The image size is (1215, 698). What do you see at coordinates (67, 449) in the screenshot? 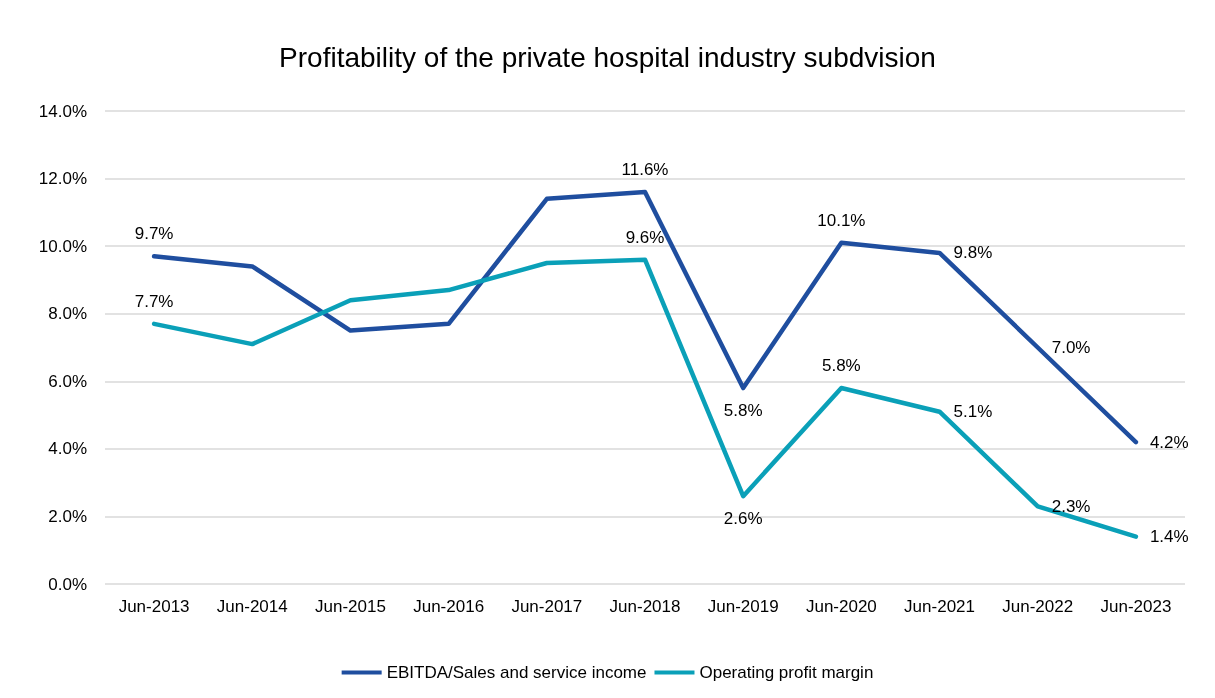
I see `y-tick-label: 4.0%` at bounding box center [67, 449].